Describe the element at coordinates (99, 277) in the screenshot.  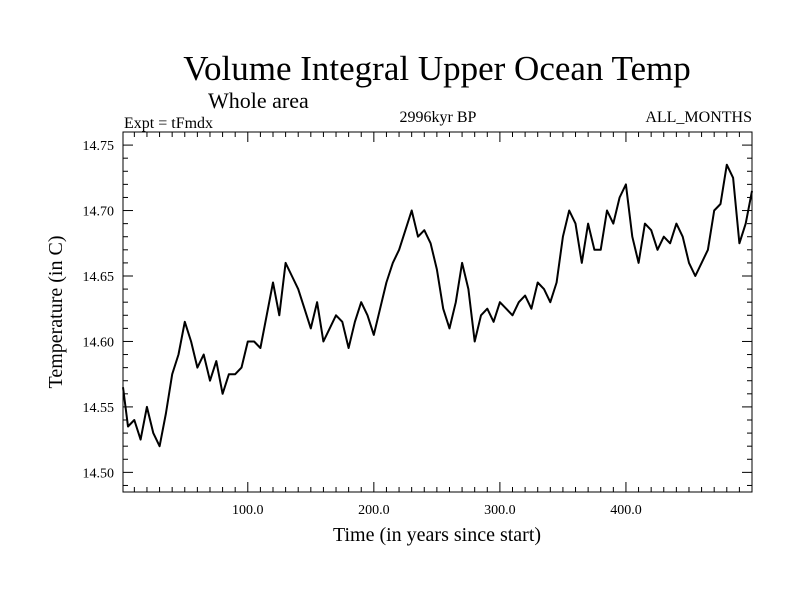
I see `y-tick-label: 14.65` at that location.